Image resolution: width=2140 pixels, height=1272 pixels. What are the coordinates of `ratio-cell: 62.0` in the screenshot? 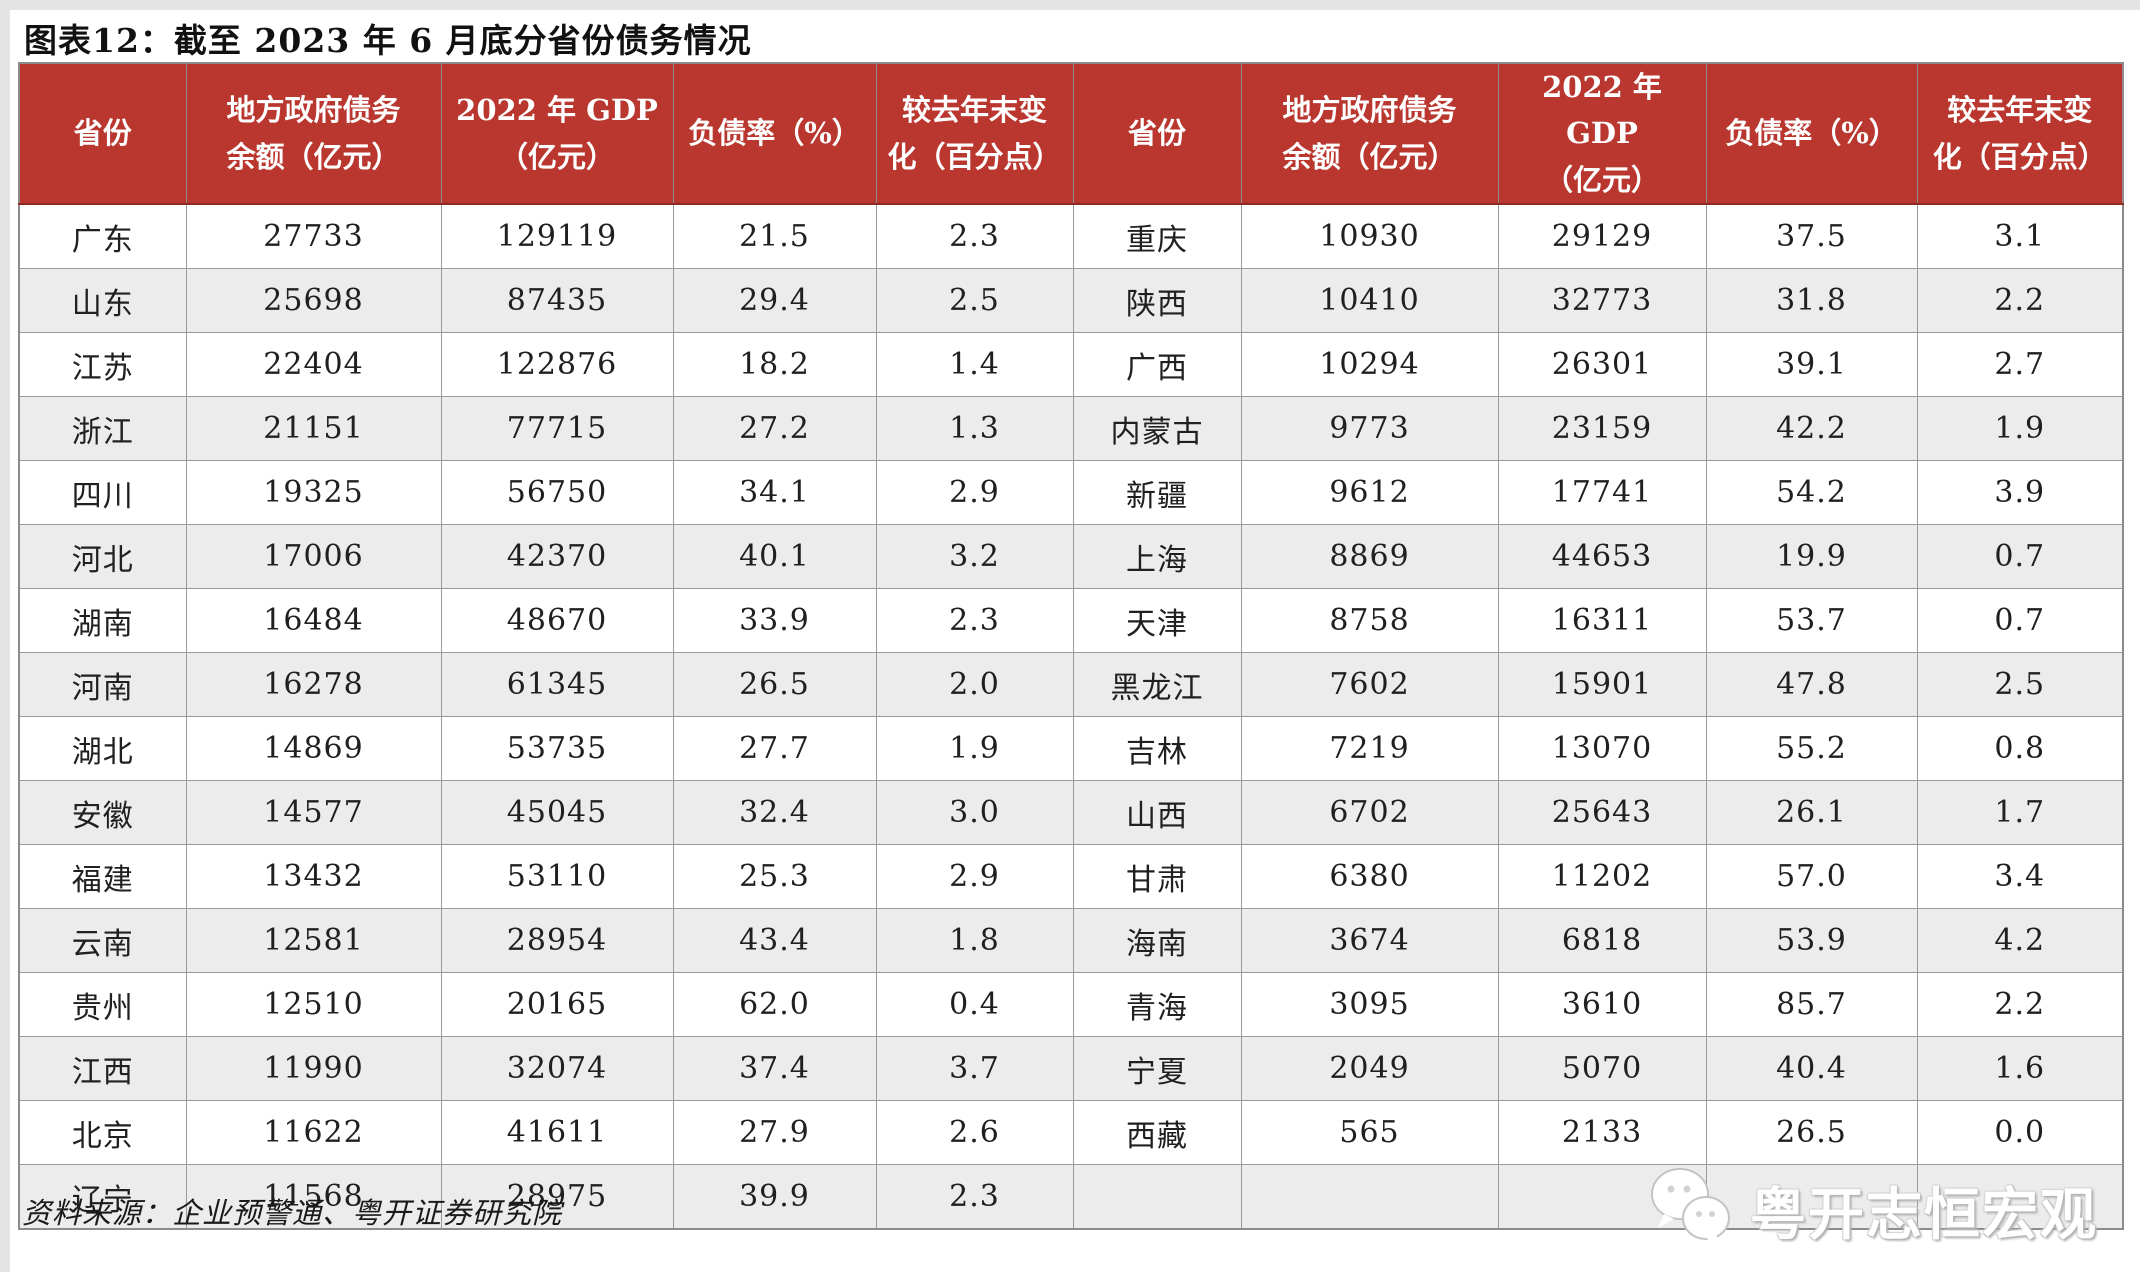 It's located at (774, 1005).